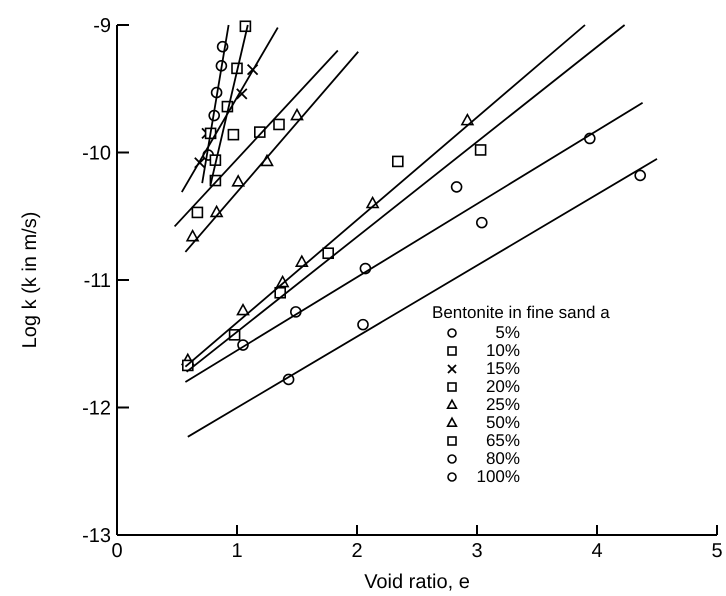 Image resolution: width=726 pixels, height=596 pixels. What do you see at coordinates (503, 368) in the screenshot?
I see `legend-label: 15%` at bounding box center [503, 368].